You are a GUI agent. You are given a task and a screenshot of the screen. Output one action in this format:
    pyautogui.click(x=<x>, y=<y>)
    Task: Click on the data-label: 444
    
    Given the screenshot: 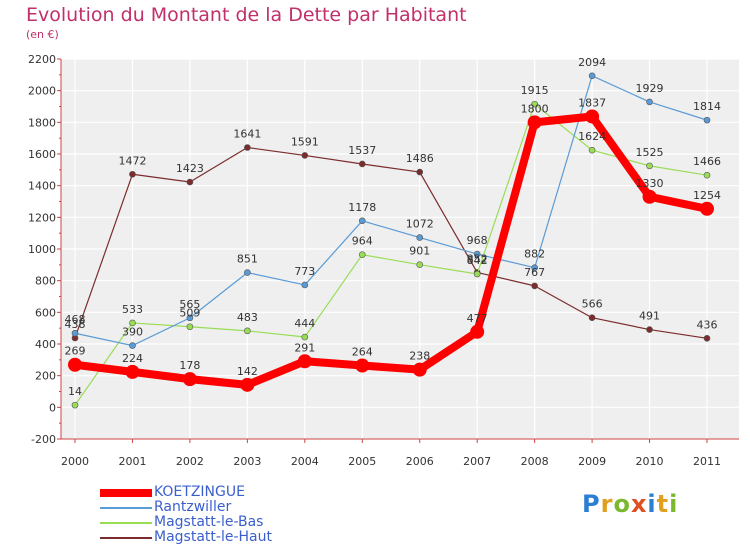 What is the action you would take?
    pyautogui.click(x=304, y=323)
    